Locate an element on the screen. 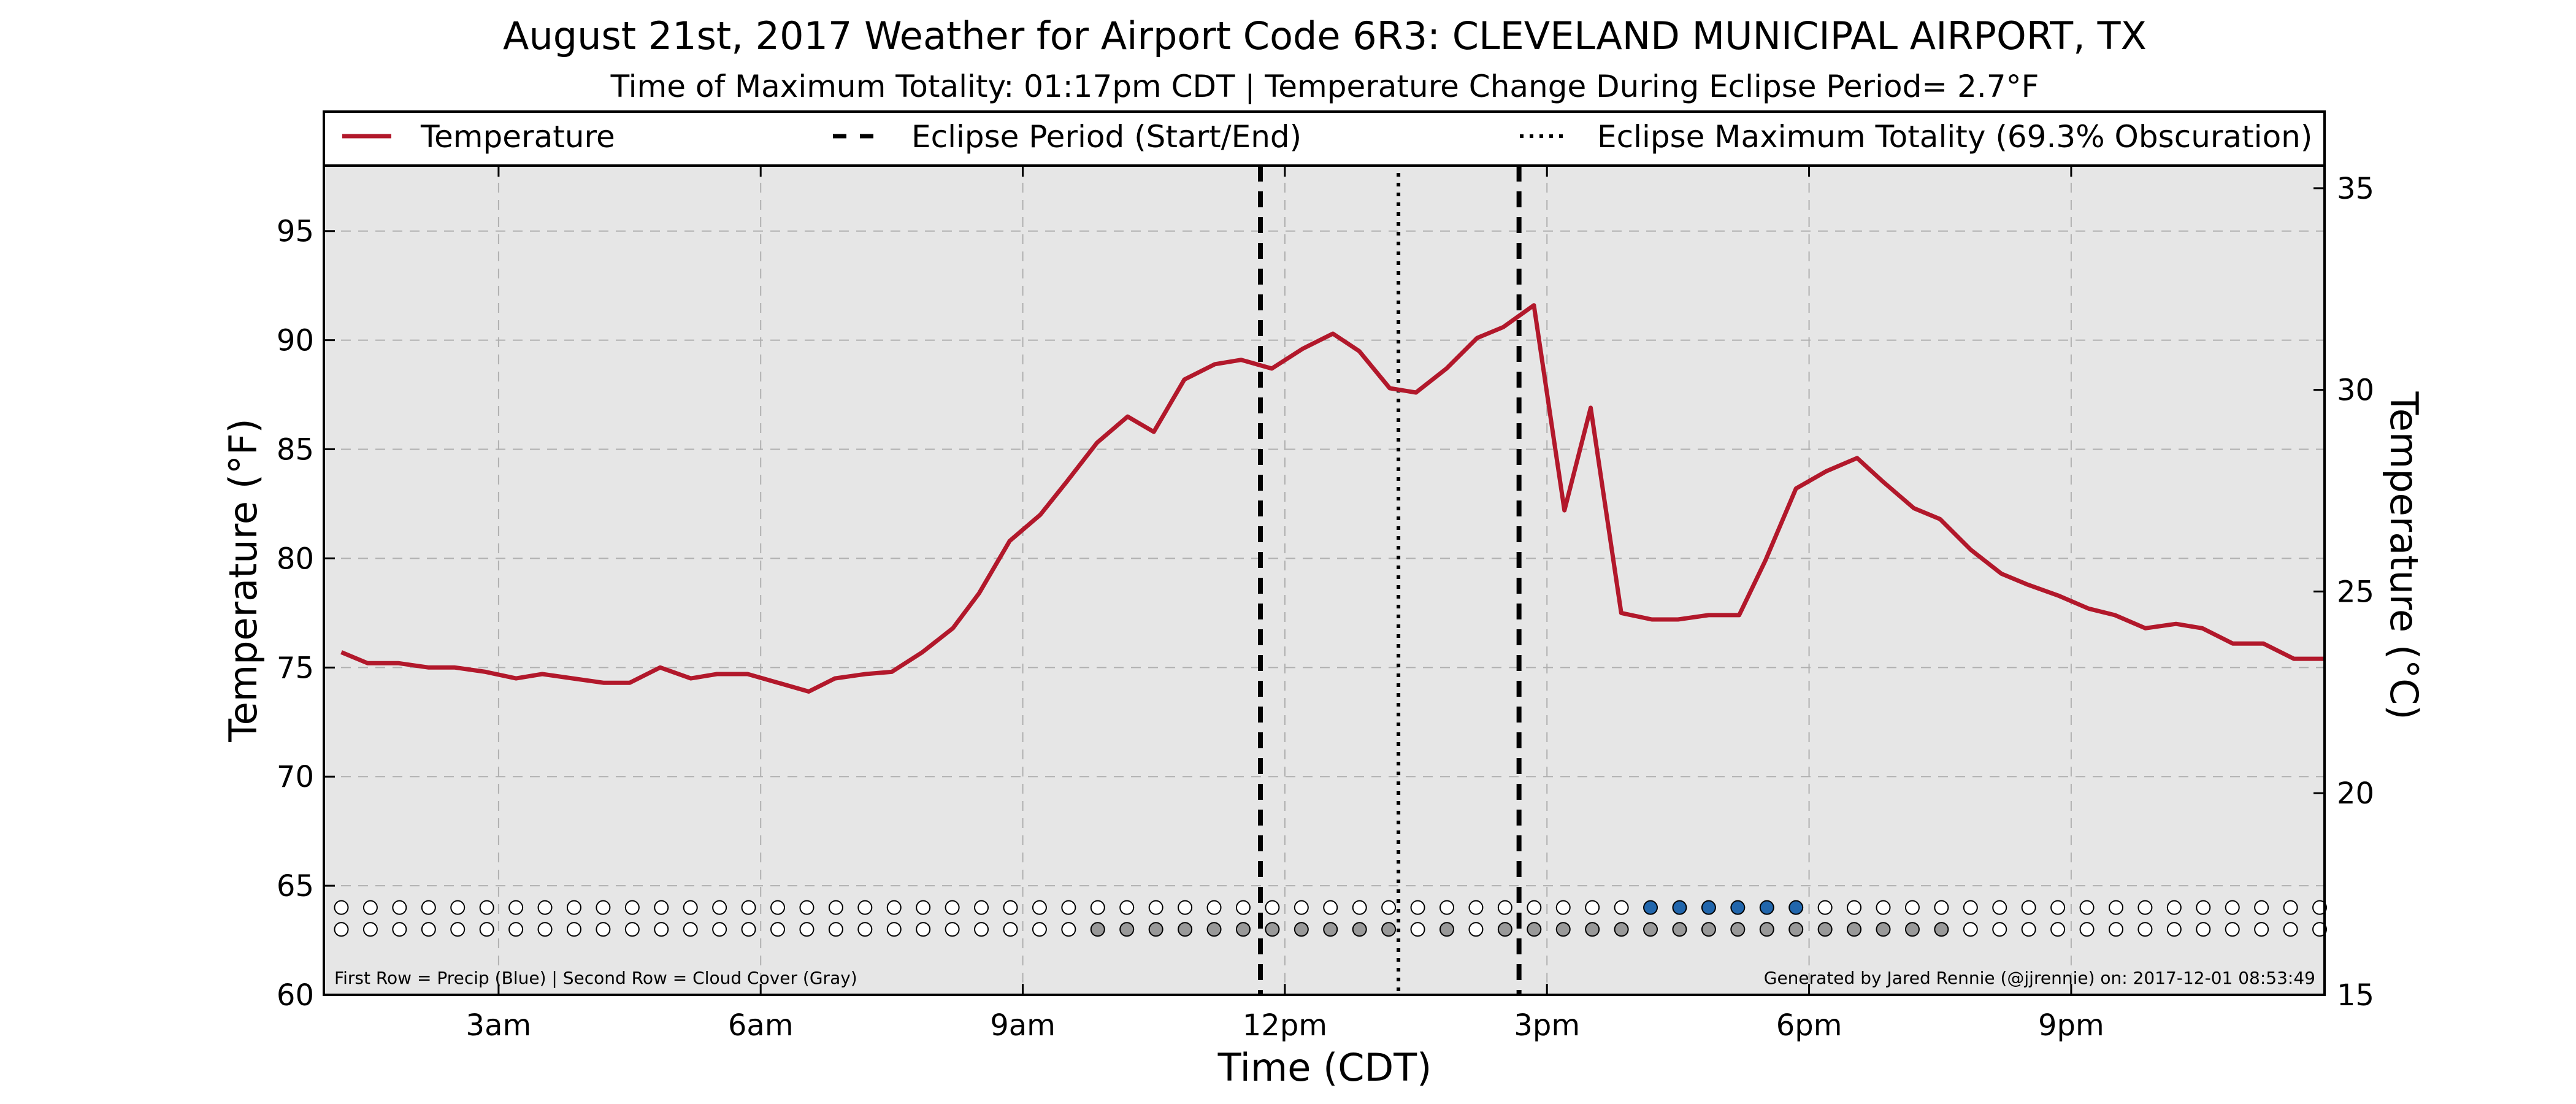 The image size is (2576, 1104). legend-temperature-label: Temperature is located at coordinates (517, 137).